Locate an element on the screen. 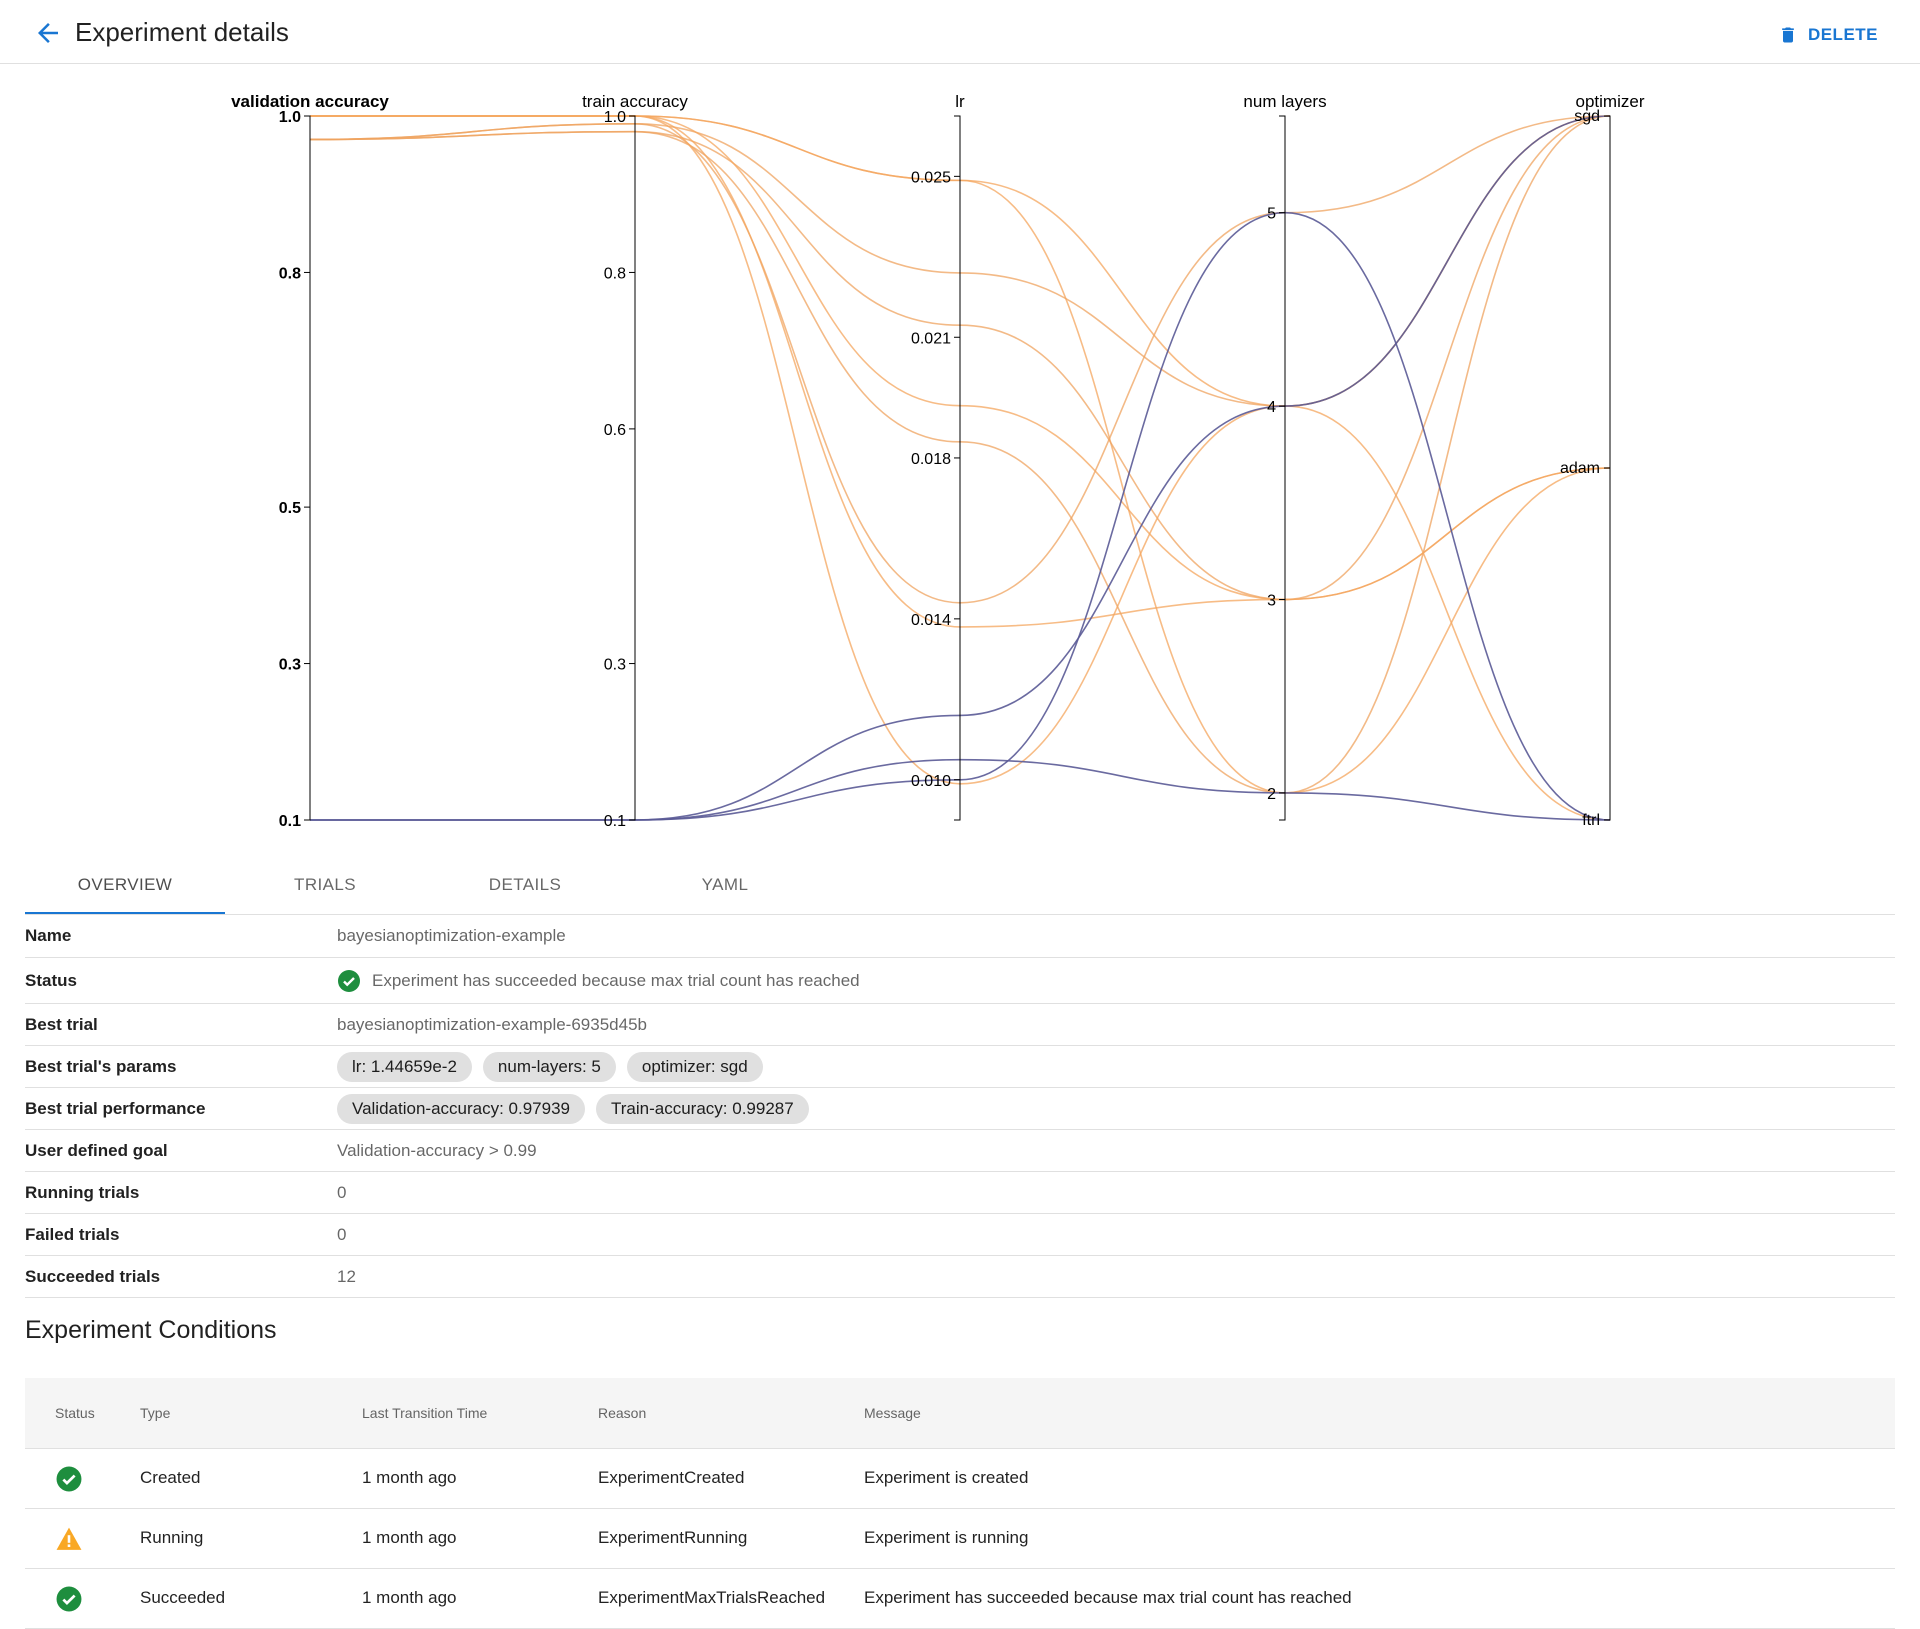 The width and height of the screenshot is (1920, 1629). back-button is located at coordinates (48, 33).